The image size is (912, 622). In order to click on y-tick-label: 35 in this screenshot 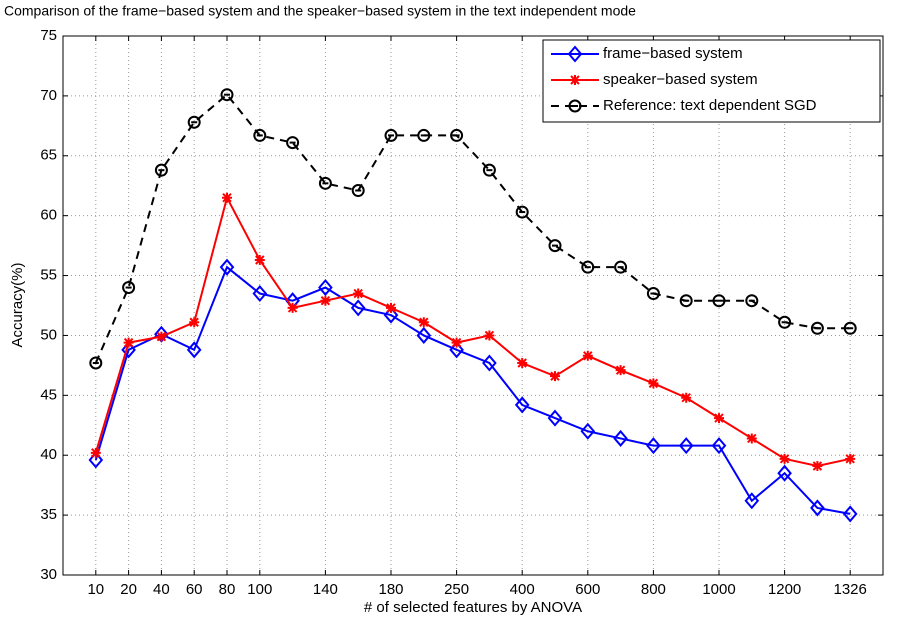, I will do `click(48, 514)`.